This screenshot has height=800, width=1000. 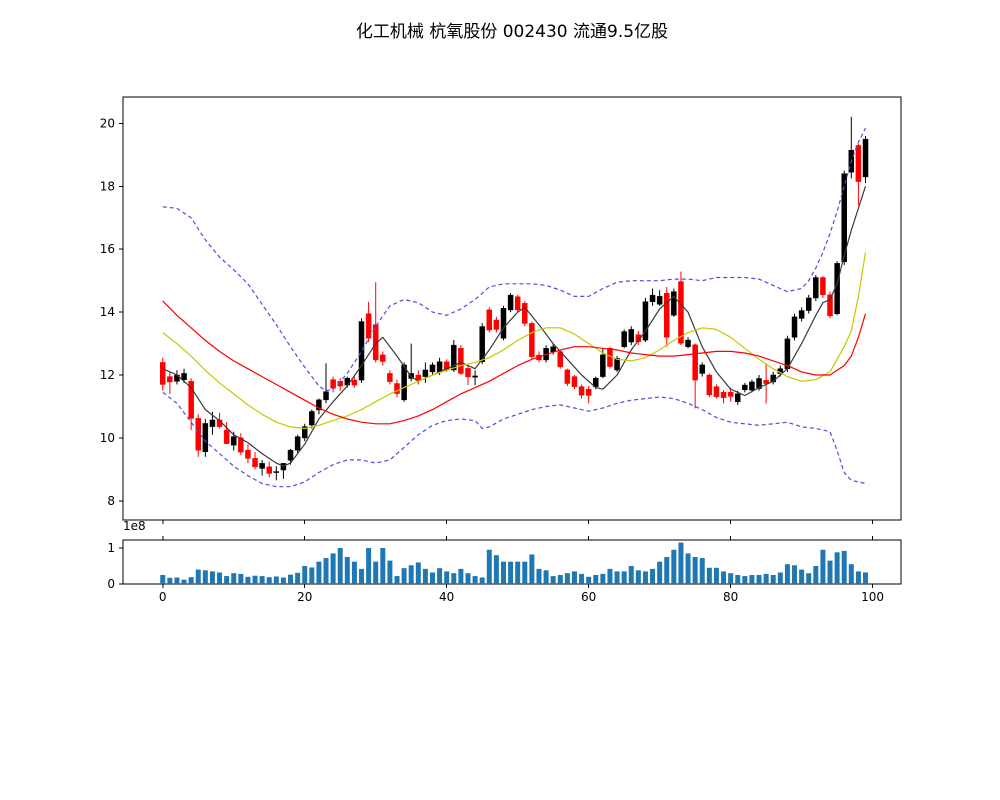 What do you see at coordinates (304, 597) in the screenshot?
I see `x-tick-label: 20` at bounding box center [304, 597].